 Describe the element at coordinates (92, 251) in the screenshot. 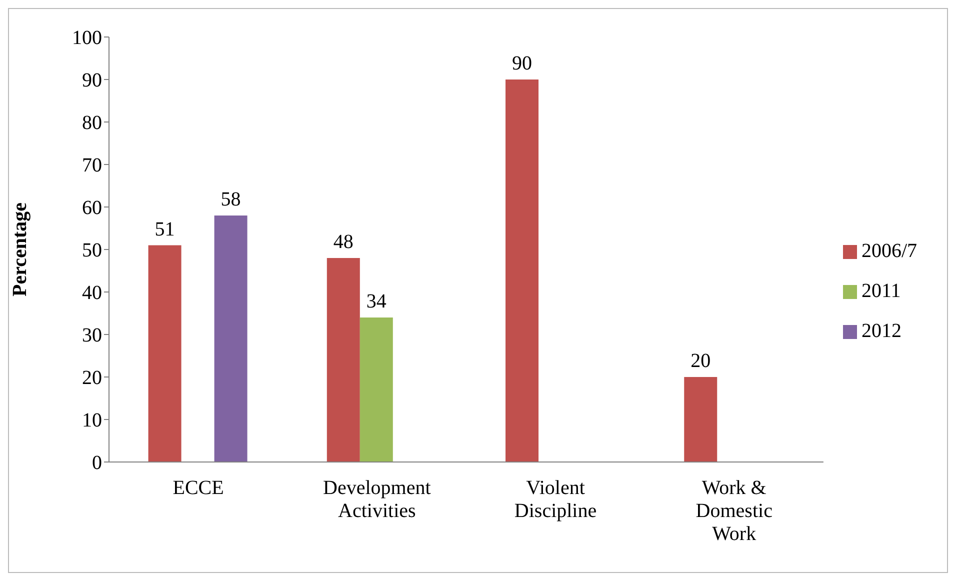

I see `y-tick-label: 50` at that location.